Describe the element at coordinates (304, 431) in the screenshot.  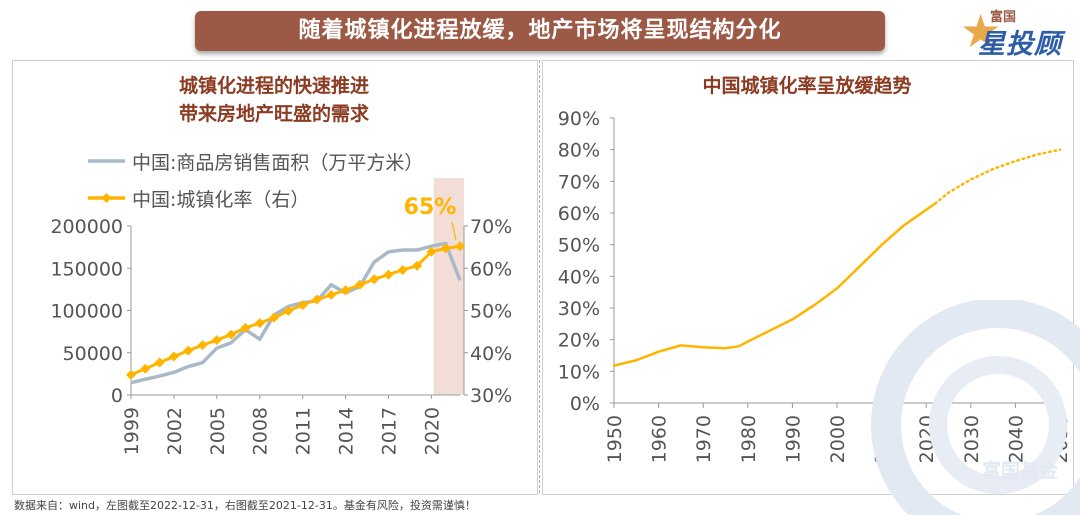
I see `left-x-tick-label: 2011` at that location.